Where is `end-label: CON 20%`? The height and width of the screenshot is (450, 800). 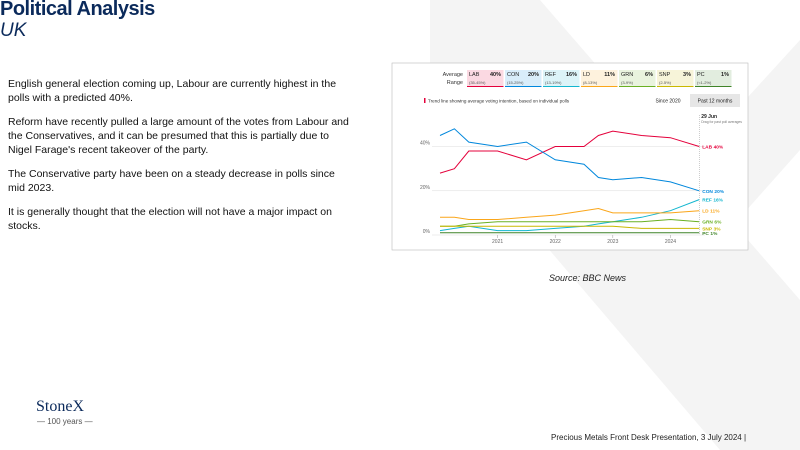 end-label: CON 20% is located at coordinates (713, 192).